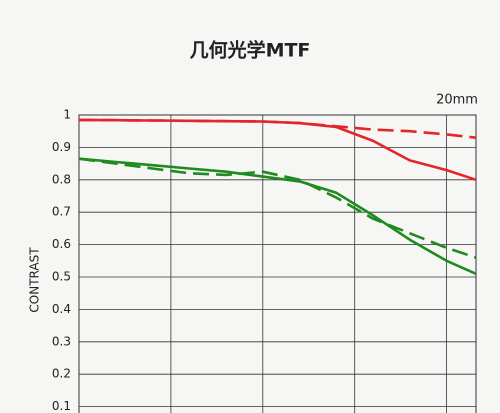 Image resolution: width=500 pixels, height=413 pixels. I want to click on y-tick-label: 0.3, so click(61, 341).